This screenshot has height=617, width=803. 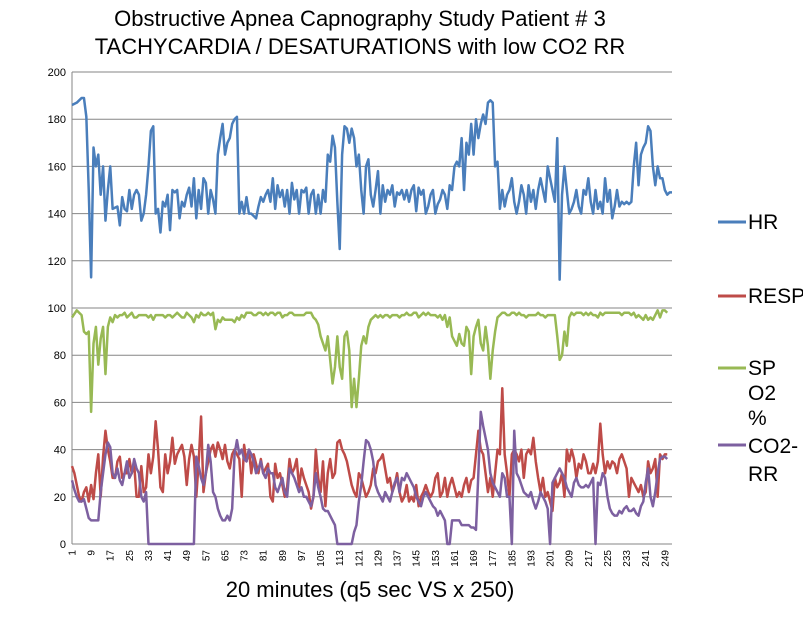 I want to click on x-tick-label: 17, so click(x=111, y=556).